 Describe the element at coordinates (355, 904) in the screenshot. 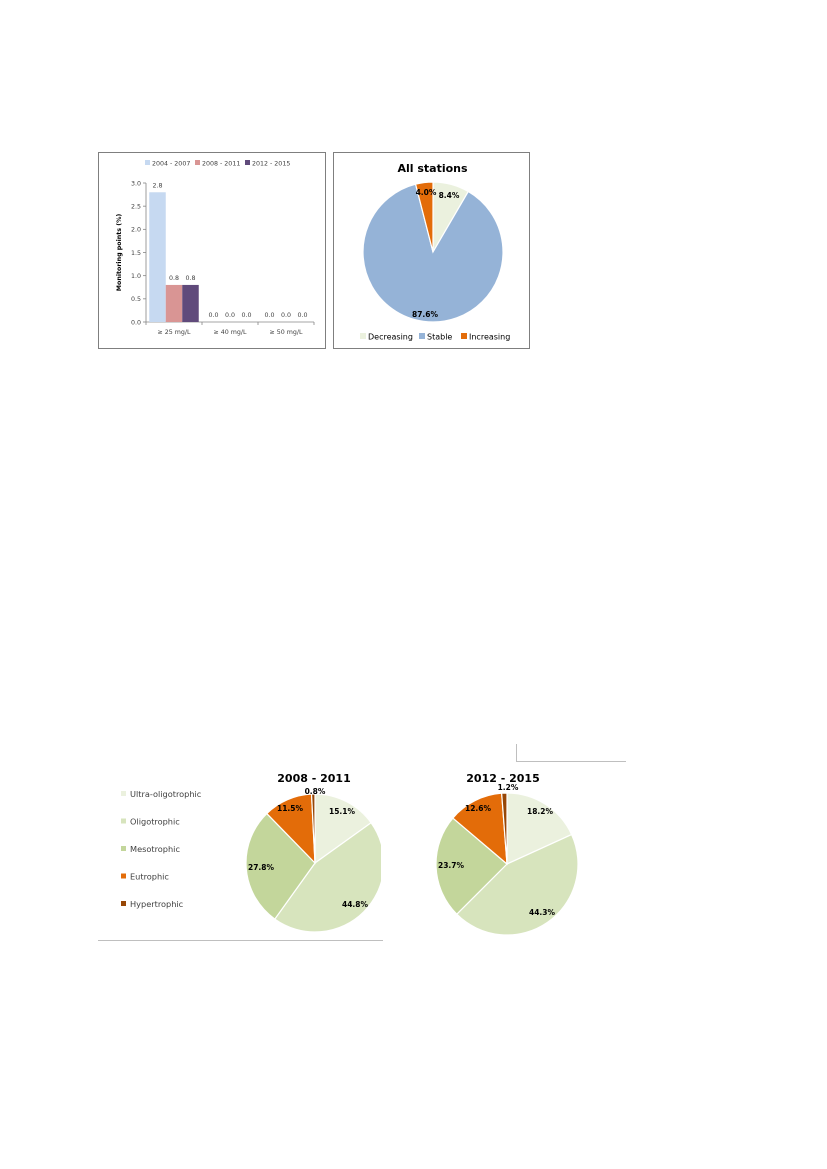

I see `slice-label: 44.8%` at that location.